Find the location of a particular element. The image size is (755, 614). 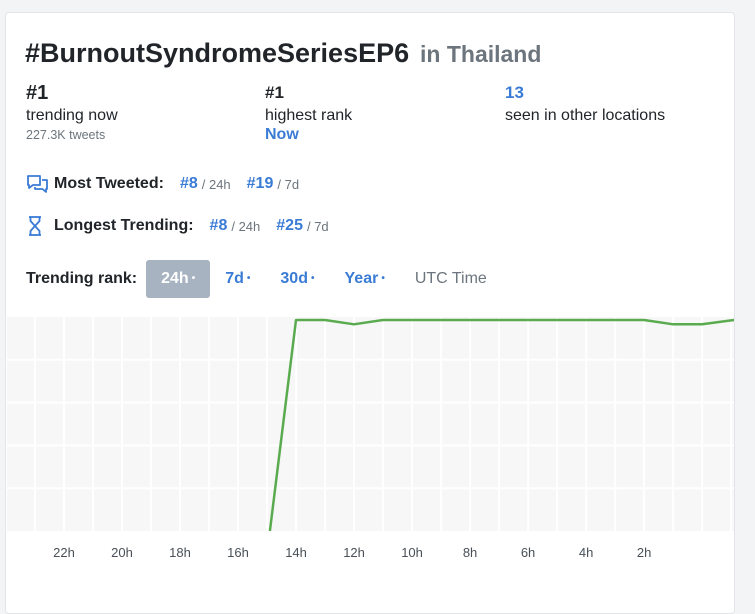

x-tick-label: 16h is located at coordinates (238, 552).